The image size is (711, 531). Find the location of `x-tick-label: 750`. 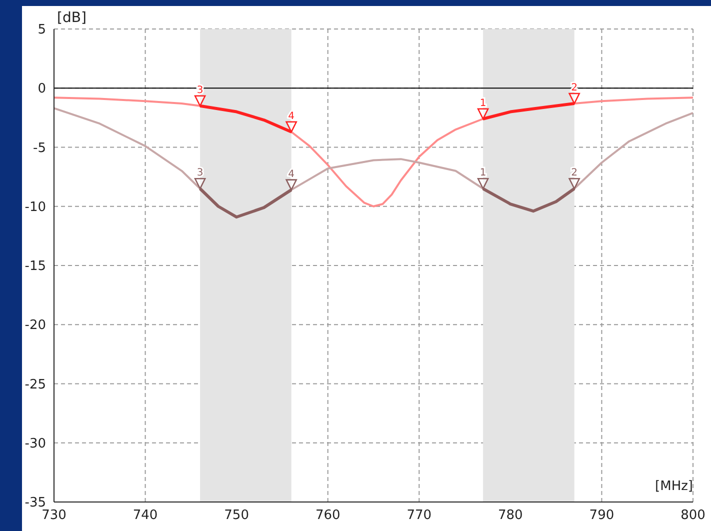

x-tick-label: 750 is located at coordinates (236, 516).